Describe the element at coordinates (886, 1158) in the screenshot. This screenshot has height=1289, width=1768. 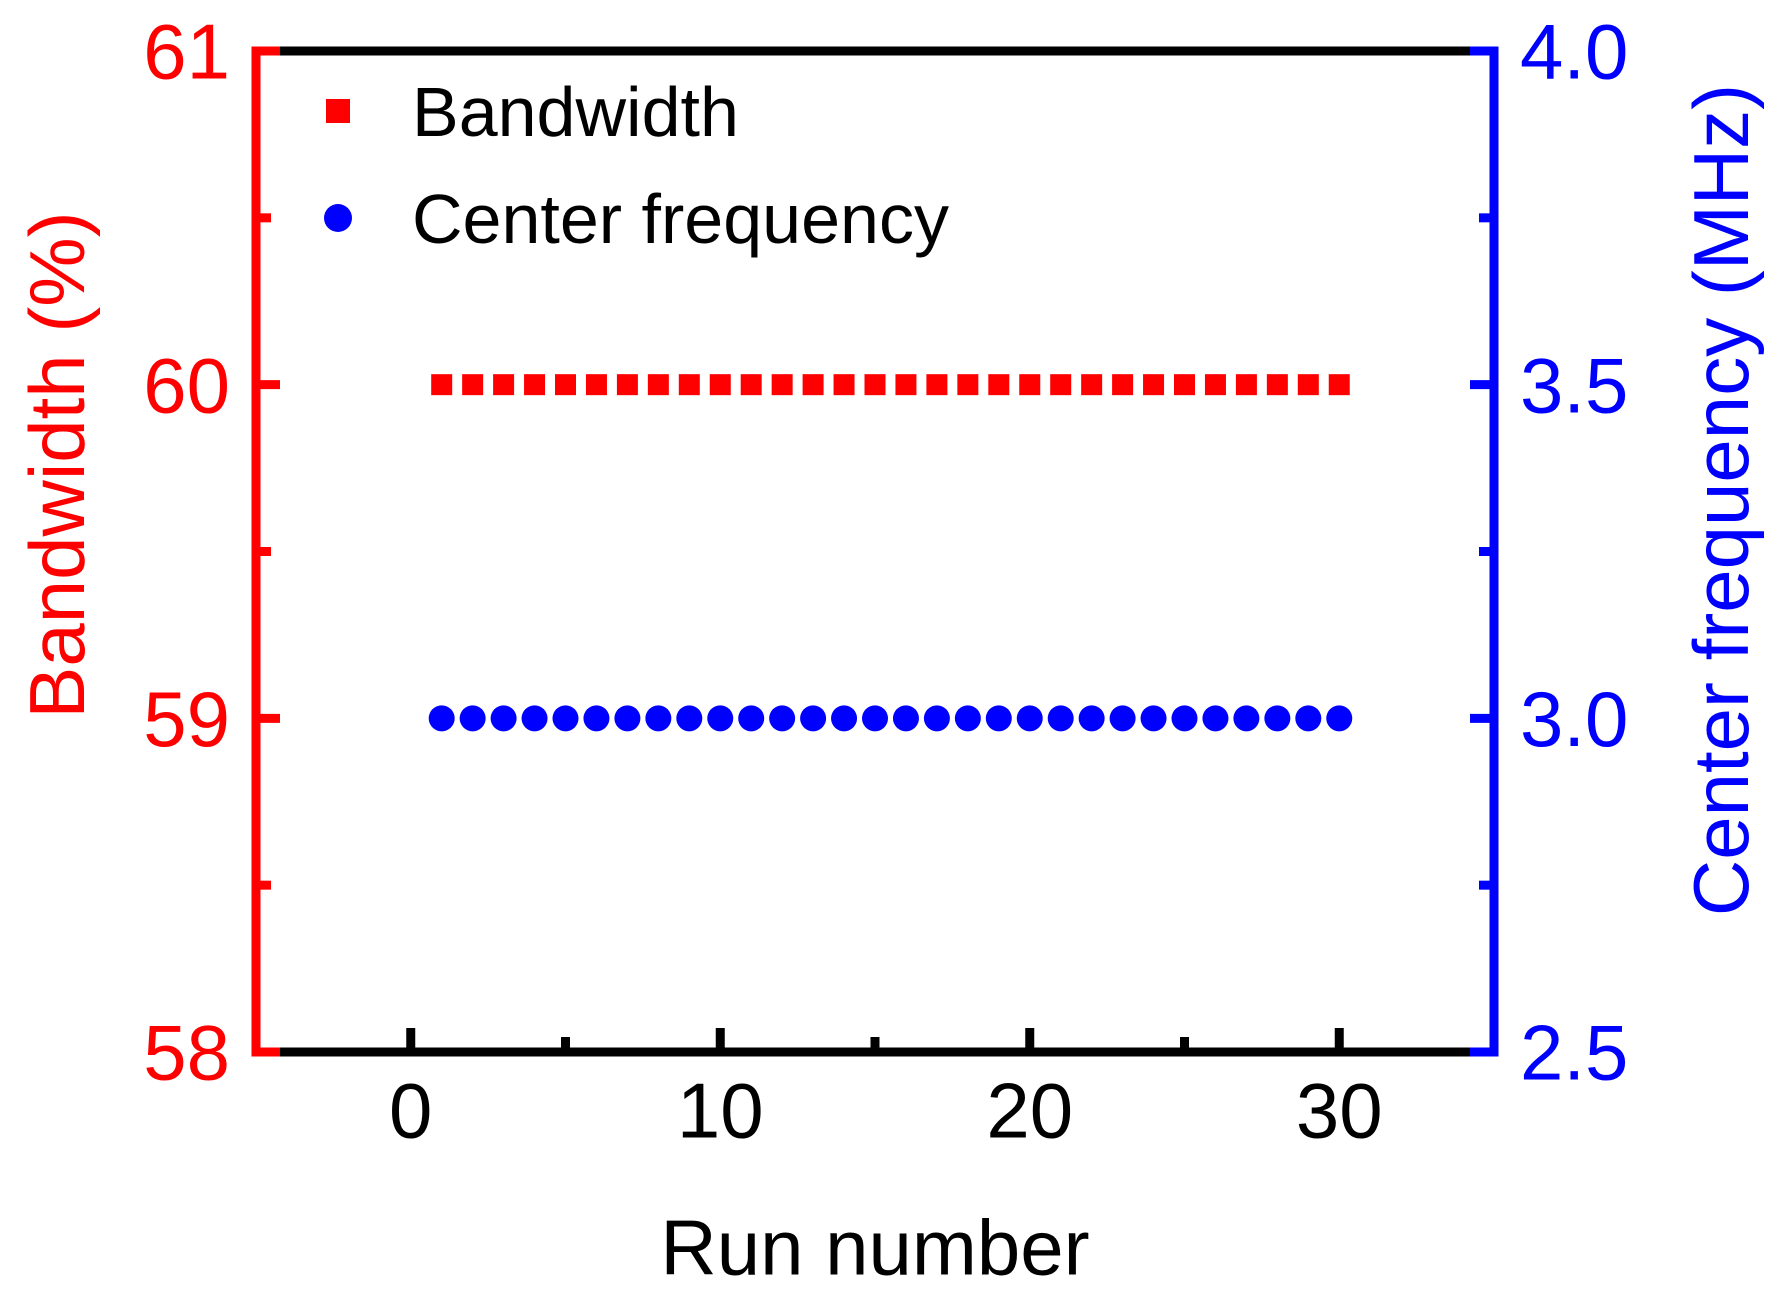
I see `x-axis: 0 10 20 30 Run number` at that location.